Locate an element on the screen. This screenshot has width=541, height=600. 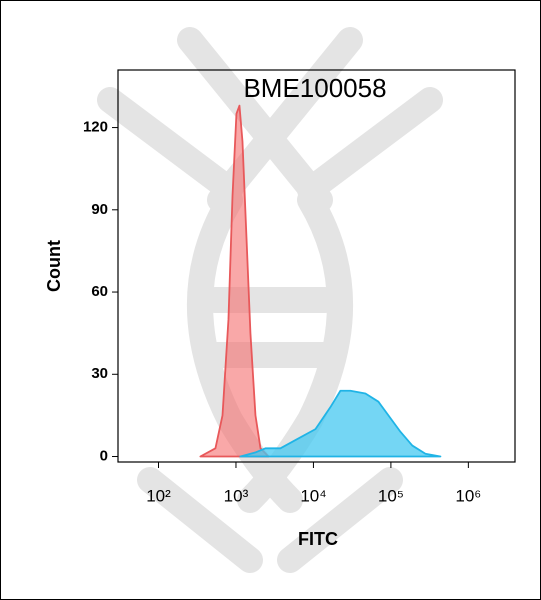
y-tick-label: 60 is located at coordinates (99, 291).